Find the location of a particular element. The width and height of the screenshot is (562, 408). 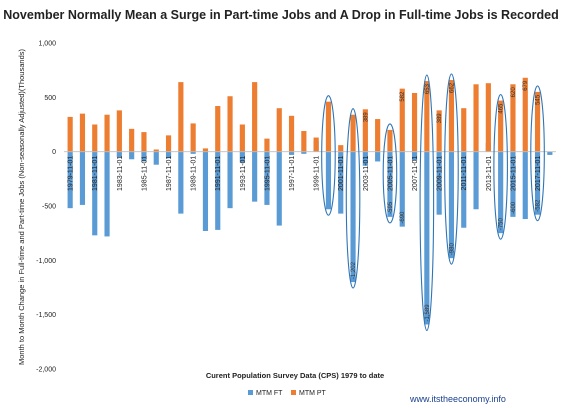

data-label: -1,589 is located at coordinates (428, 313).